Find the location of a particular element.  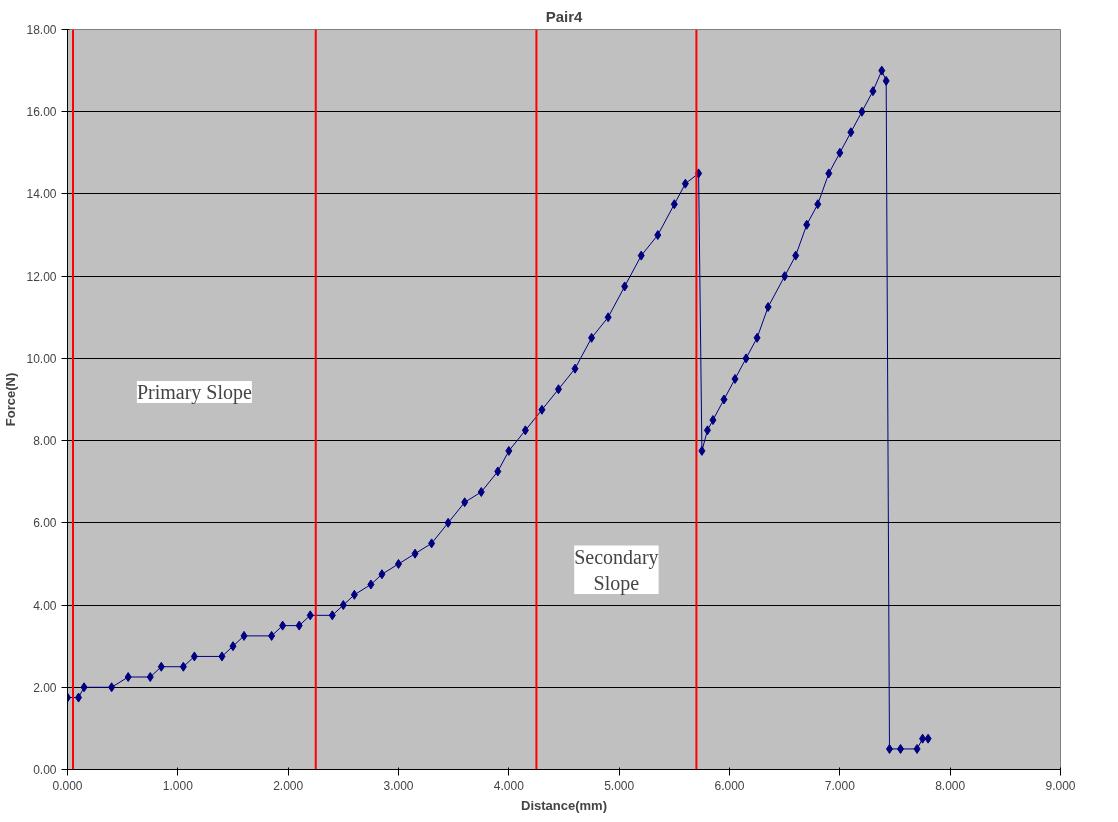

x-tick-label: 9.000 is located at coordinates (1060, 785).